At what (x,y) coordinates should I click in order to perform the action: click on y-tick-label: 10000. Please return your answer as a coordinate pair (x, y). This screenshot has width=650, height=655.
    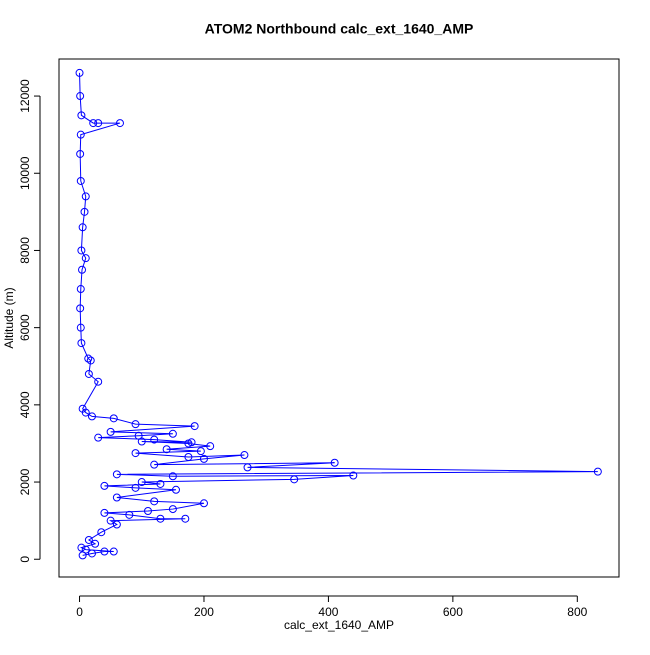
    Looking at the image, I should click on (25, 173).